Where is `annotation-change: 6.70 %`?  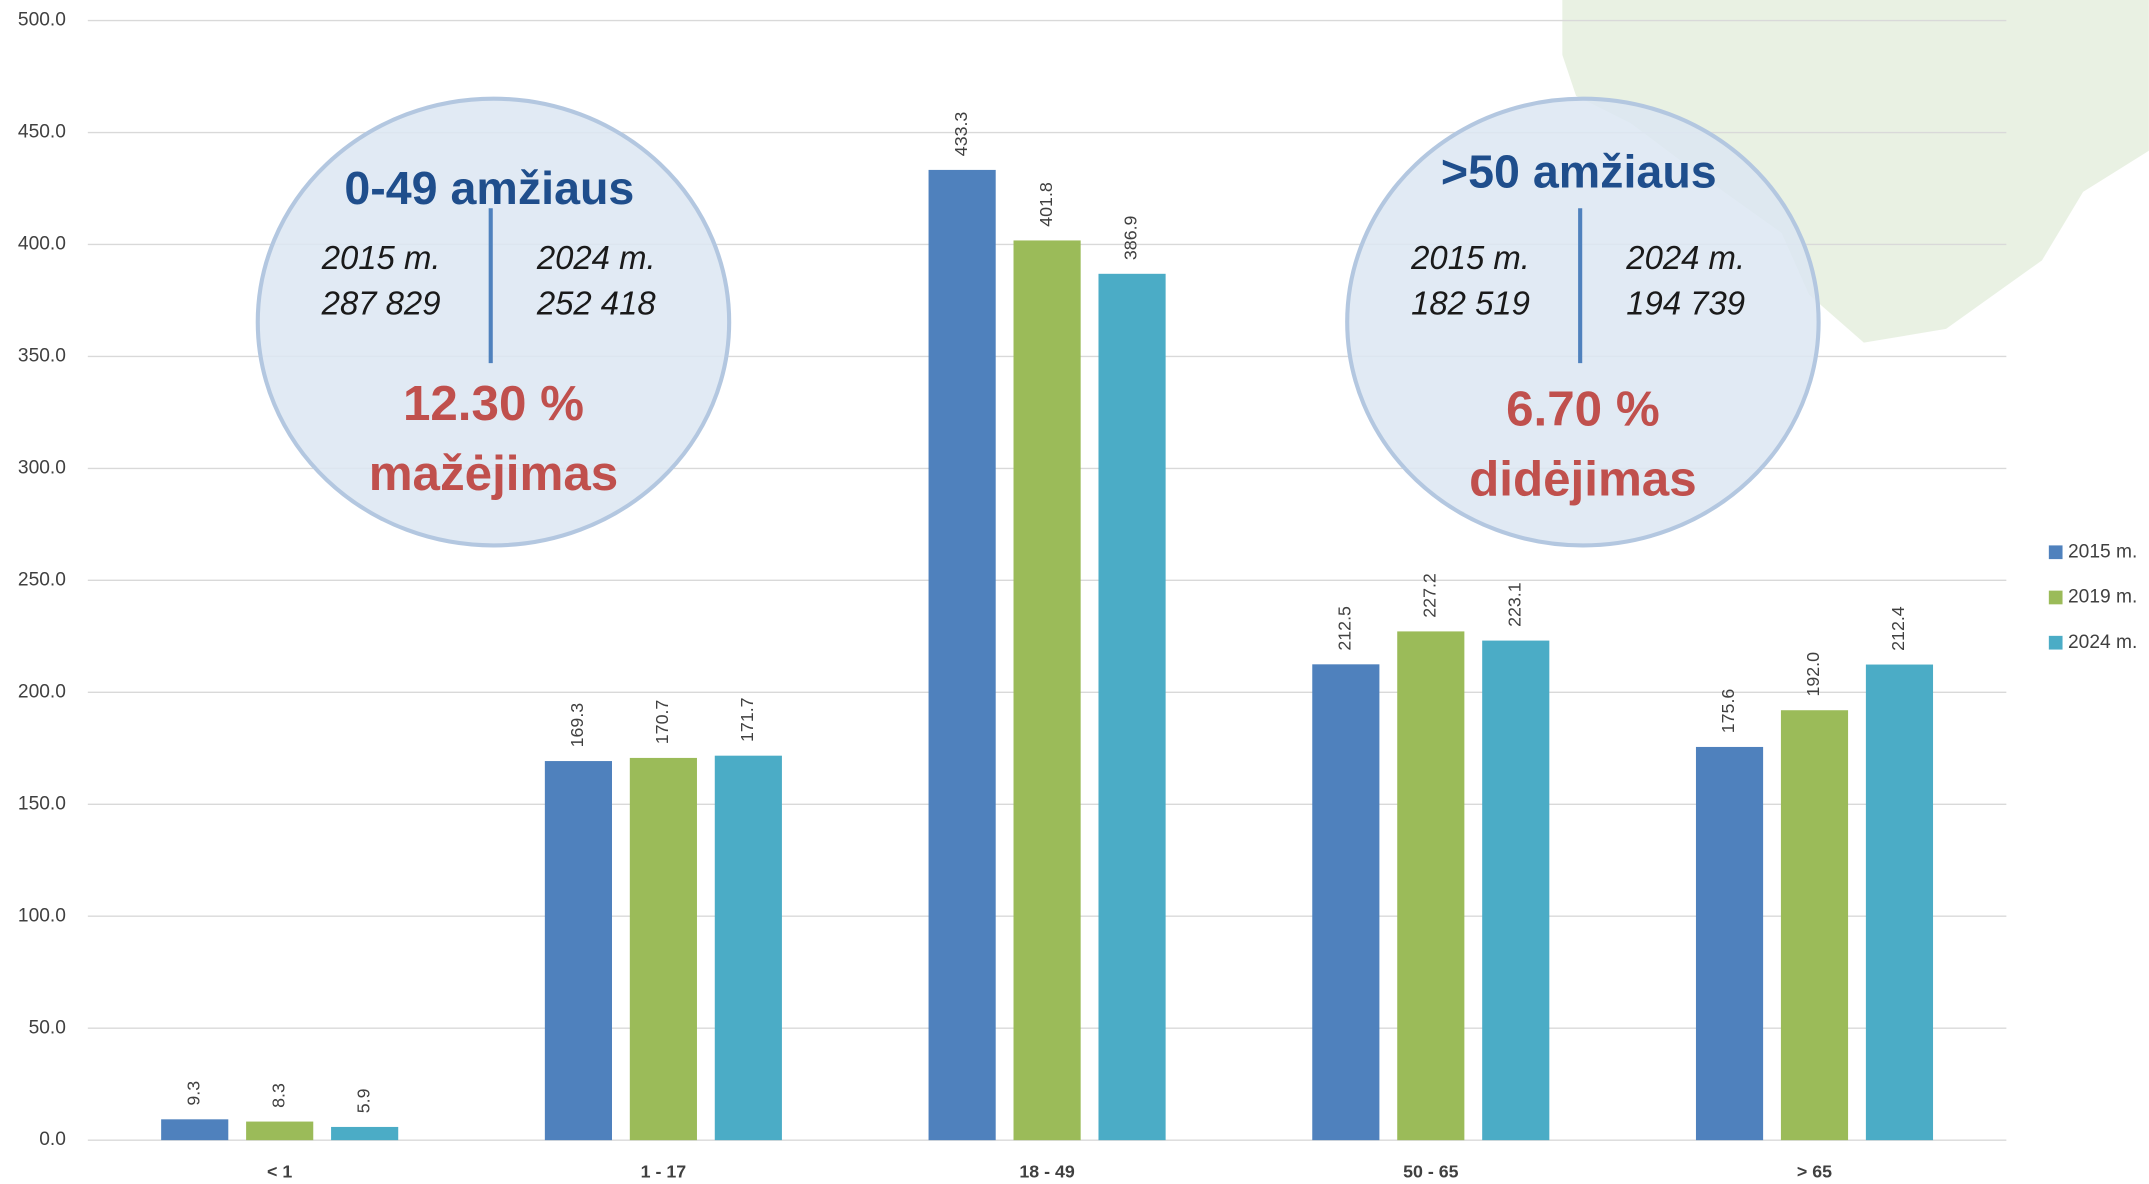 annotation-change: 6.70 % is located at coordinates (1583, 409).